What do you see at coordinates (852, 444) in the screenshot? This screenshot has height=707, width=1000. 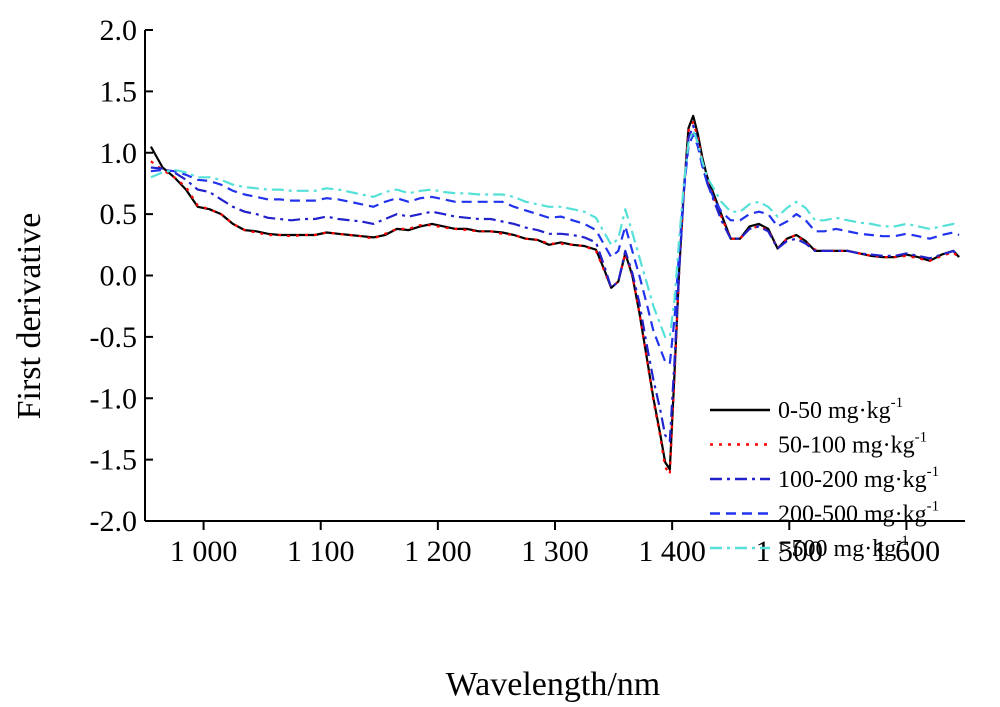 I see `legend-label-2: 50-100 mg·kg-1` at bounding box center [852, 444].